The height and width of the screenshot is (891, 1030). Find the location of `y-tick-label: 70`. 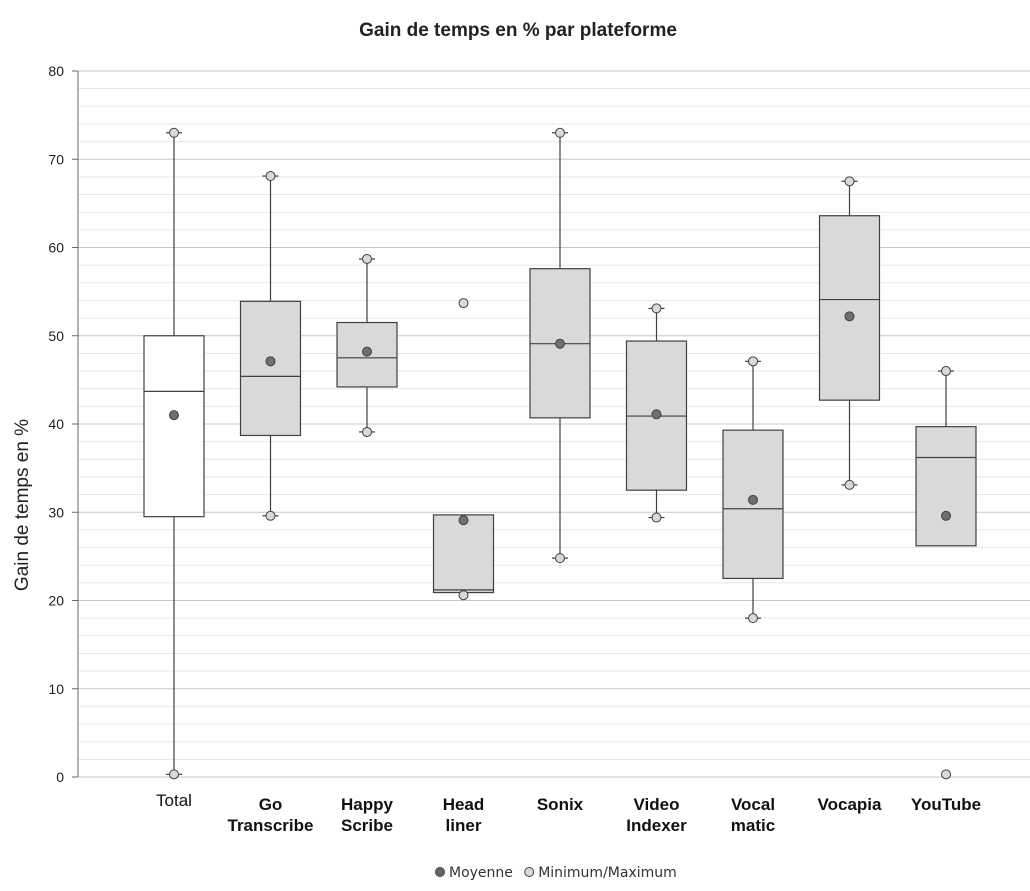

y-tick-label: 70 is located at coordinates (56, 159).